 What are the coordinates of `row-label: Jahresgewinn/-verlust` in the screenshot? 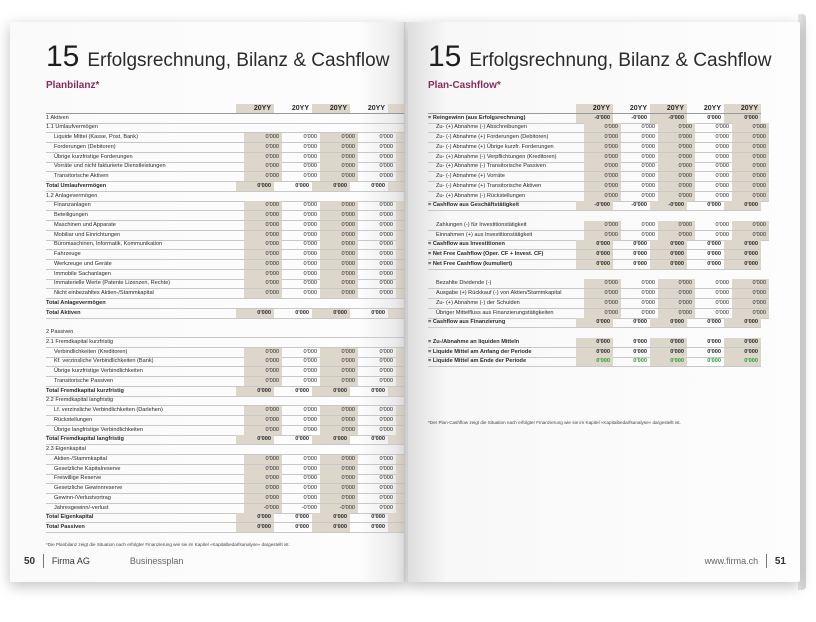 It's located at (145, 509).